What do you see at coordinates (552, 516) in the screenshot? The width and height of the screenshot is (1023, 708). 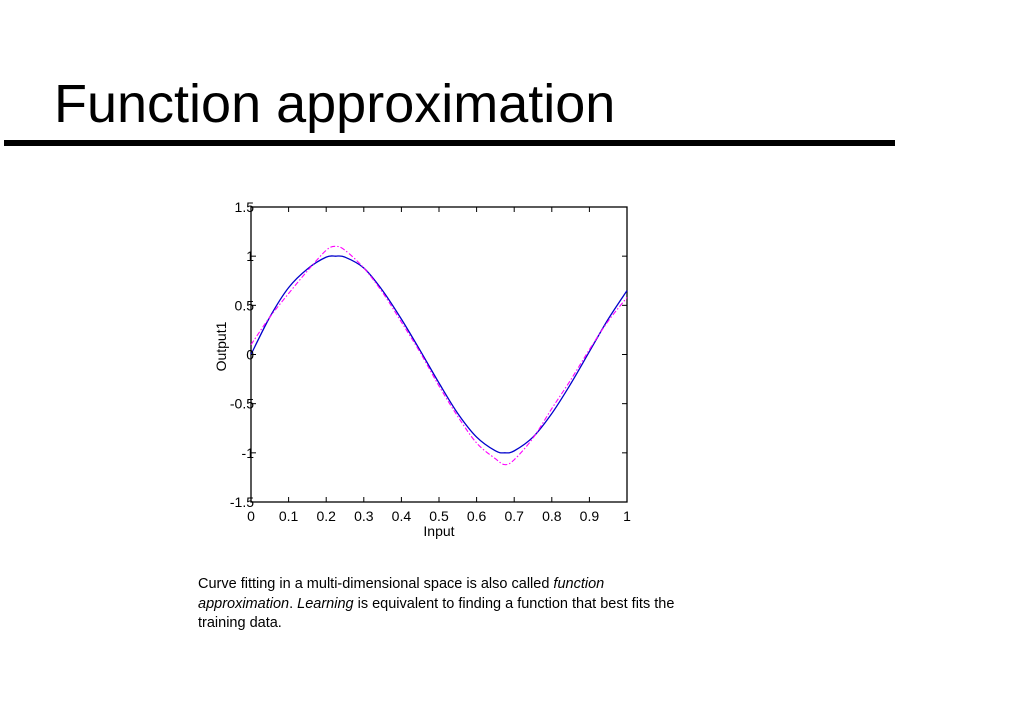 I see `x-tick-label: 0.8` at bounding box center [552, 516].